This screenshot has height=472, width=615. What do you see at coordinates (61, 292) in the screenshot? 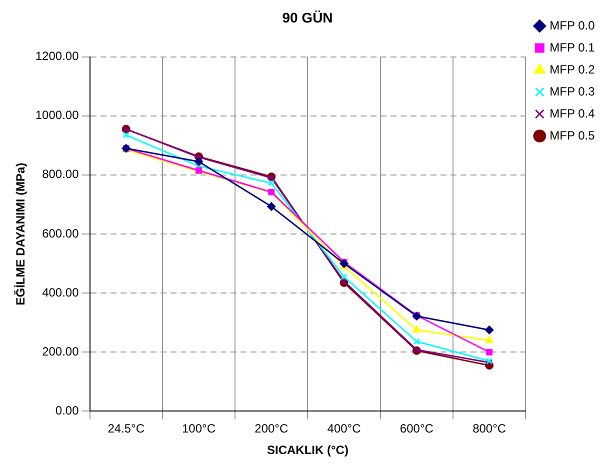
I see `y-tick-label: 400.00` at bounding box center [61, 292].